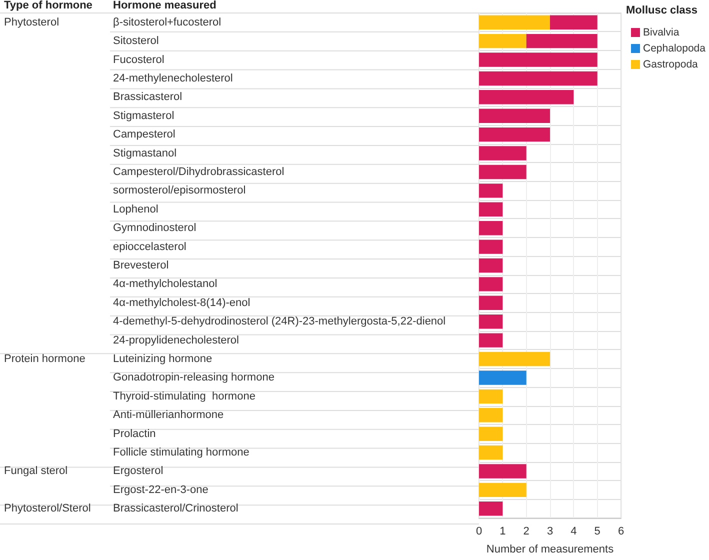 This screenshot has width=709, height=560. What do you see at coordinates (193, 378) in the screenshot?
I see `y-tick-label: Gonadotropin-releasing hormone` at bounding box center [193, 378].